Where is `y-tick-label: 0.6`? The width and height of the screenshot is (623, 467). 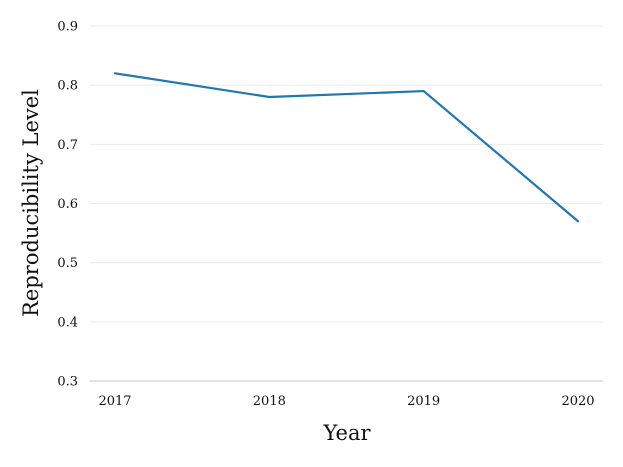 y-tick-label: 0.6 is located at coordinates (67, 204).